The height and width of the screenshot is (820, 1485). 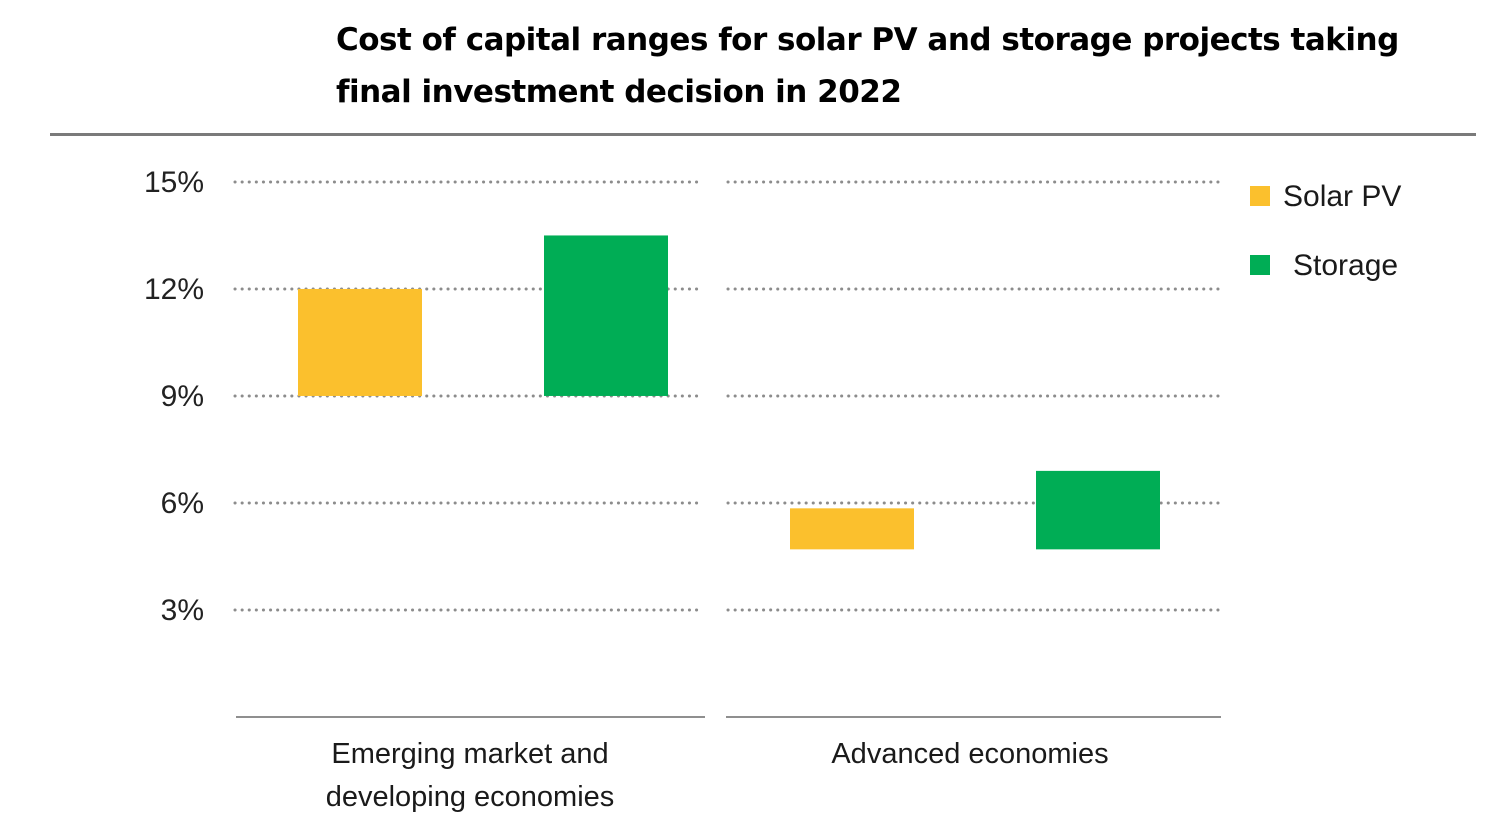 I want to click on y-tick-label: 12%, so click(x=174, y=289).